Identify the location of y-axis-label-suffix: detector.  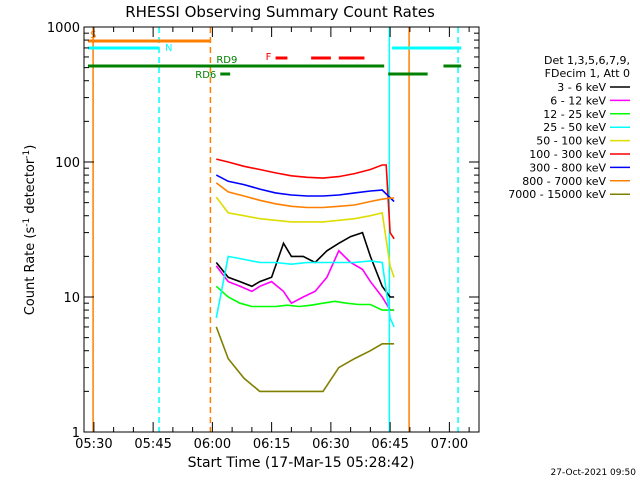
(30, 188).